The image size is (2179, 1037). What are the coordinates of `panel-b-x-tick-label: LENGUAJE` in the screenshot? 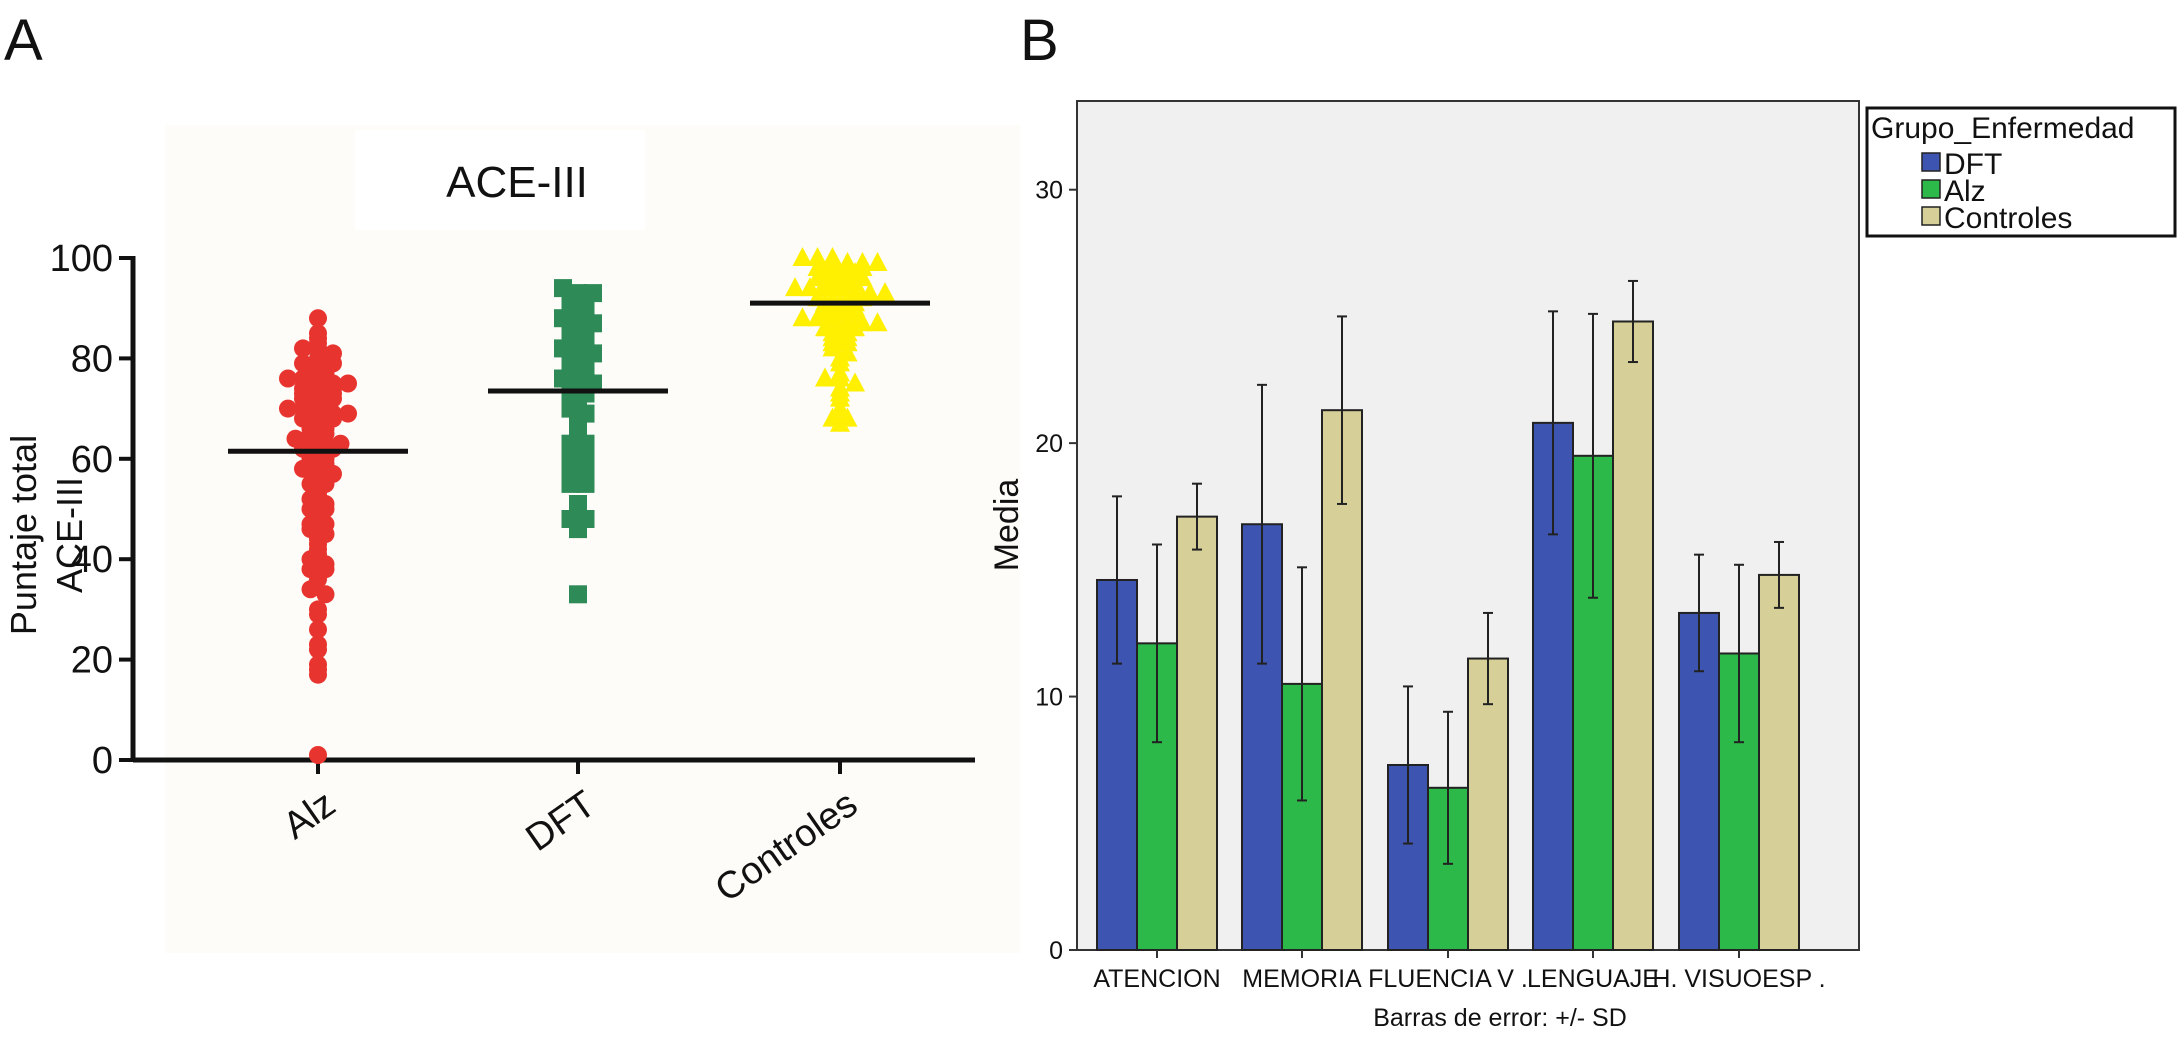 It's located at (1593, 979).